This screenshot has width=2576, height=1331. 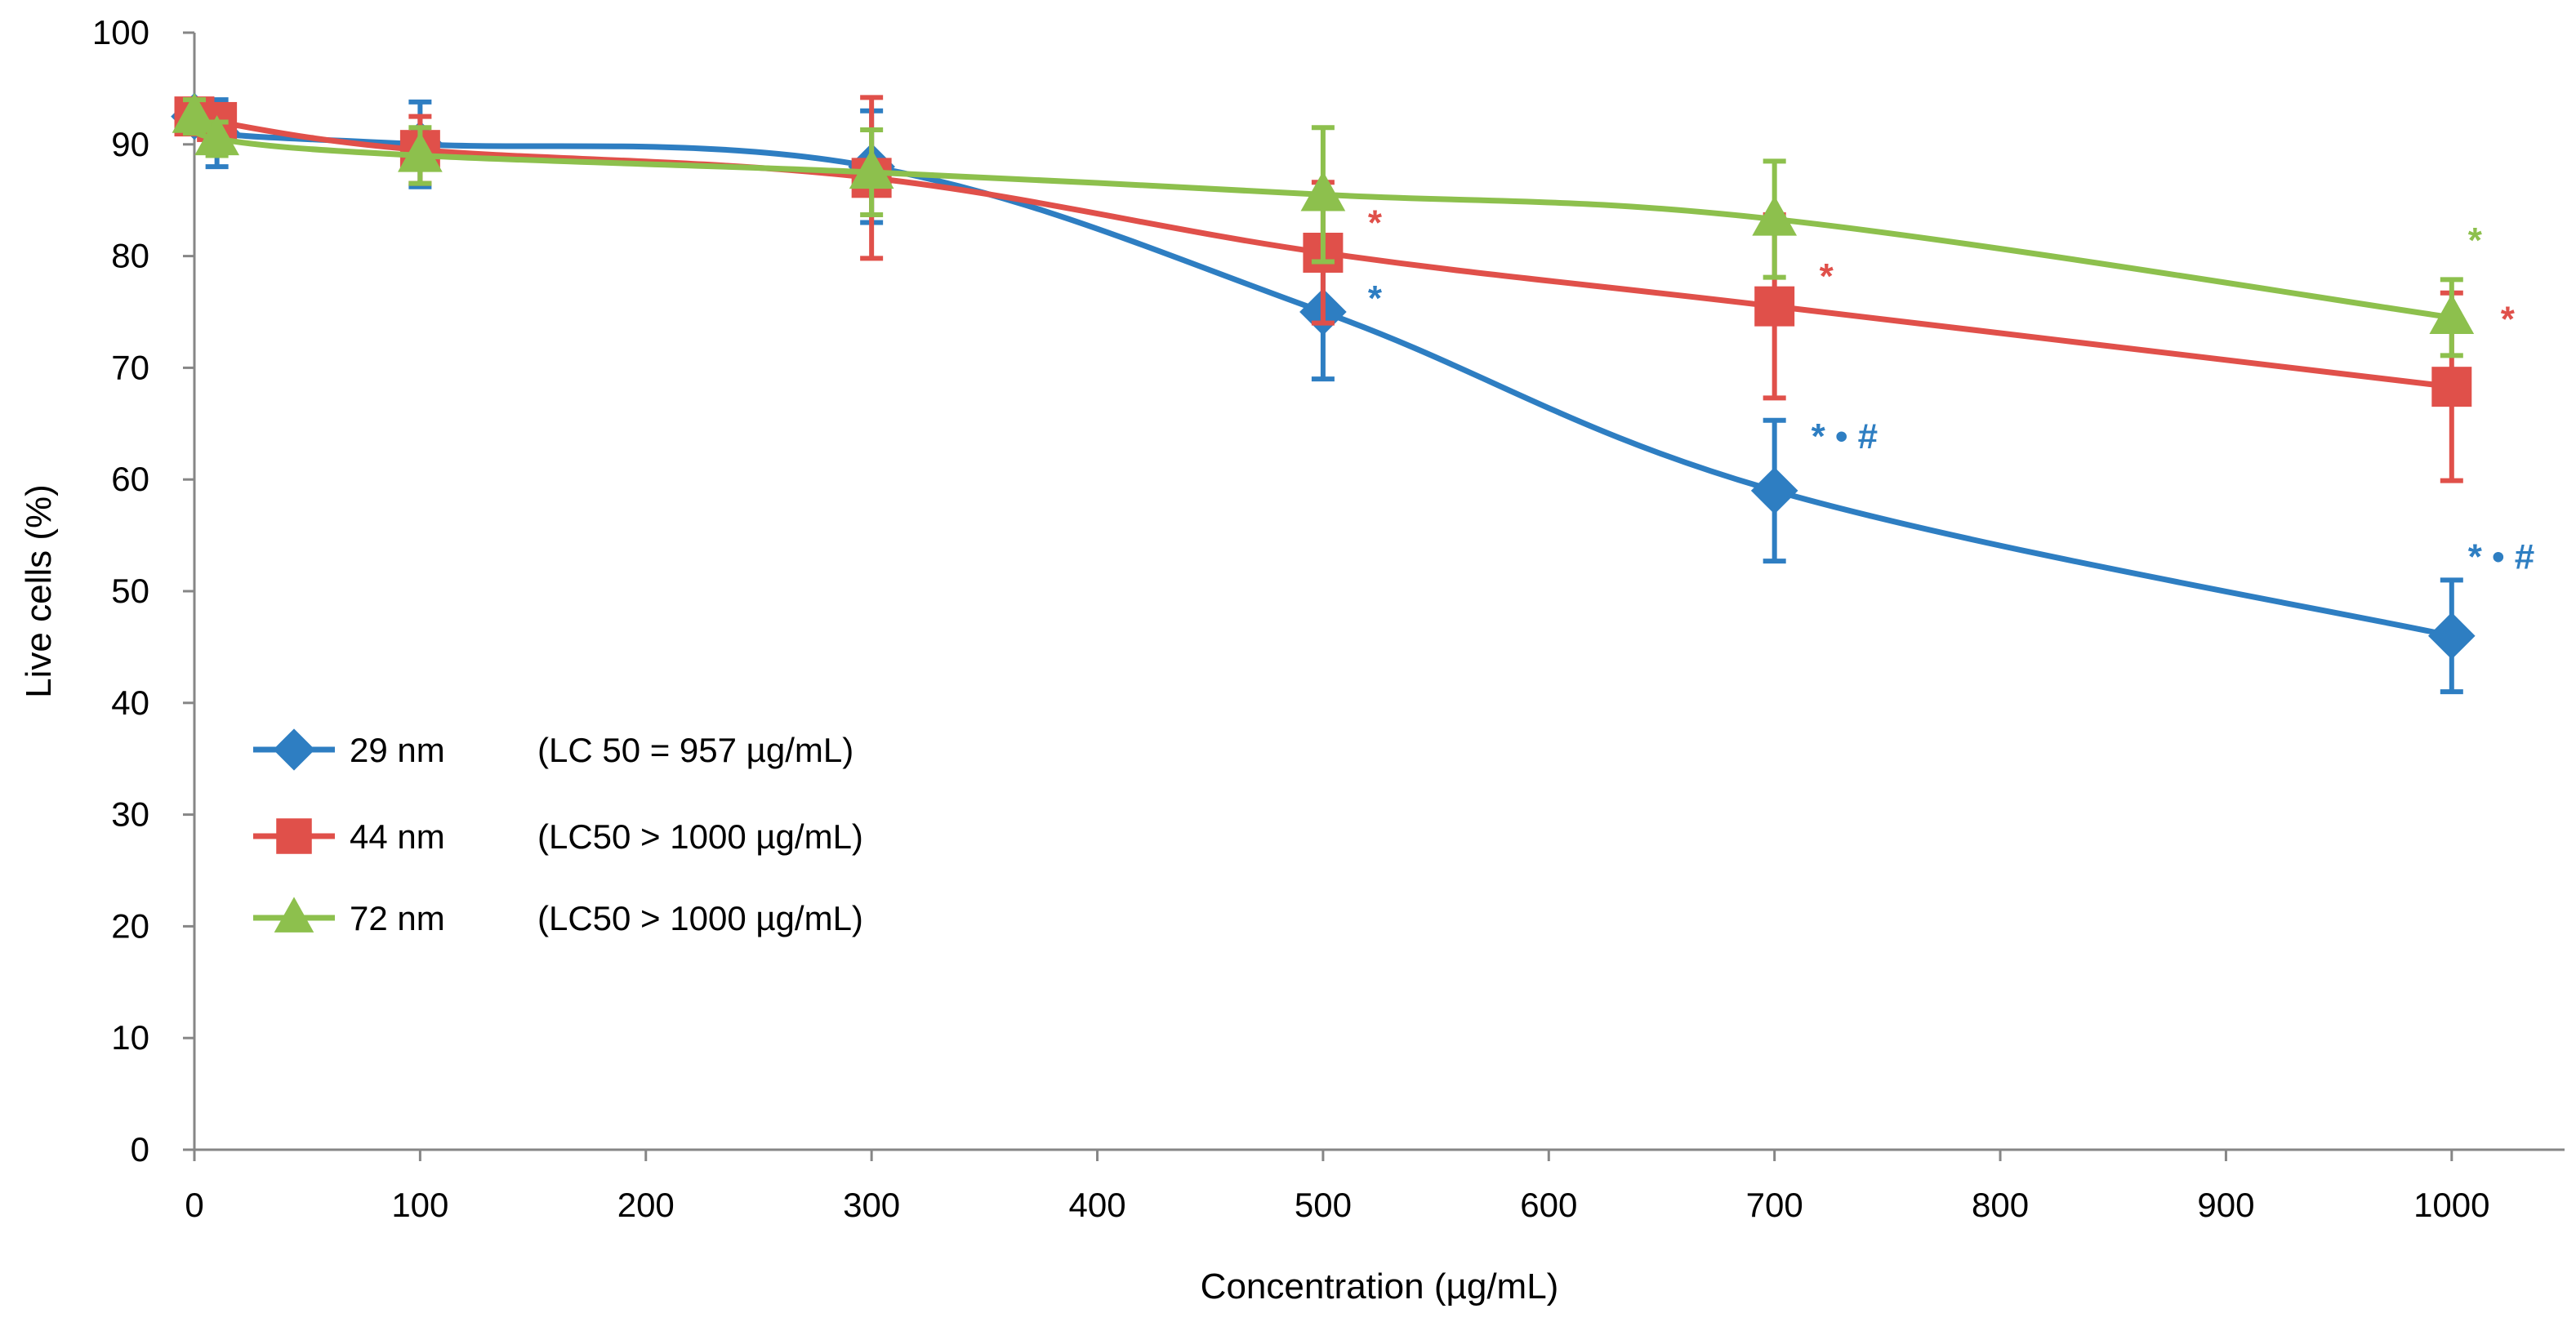 What do you see at coordinates (130, 702) in the screenshot?
I see `y-tick-label: 40` at bounding box center [130, 702].